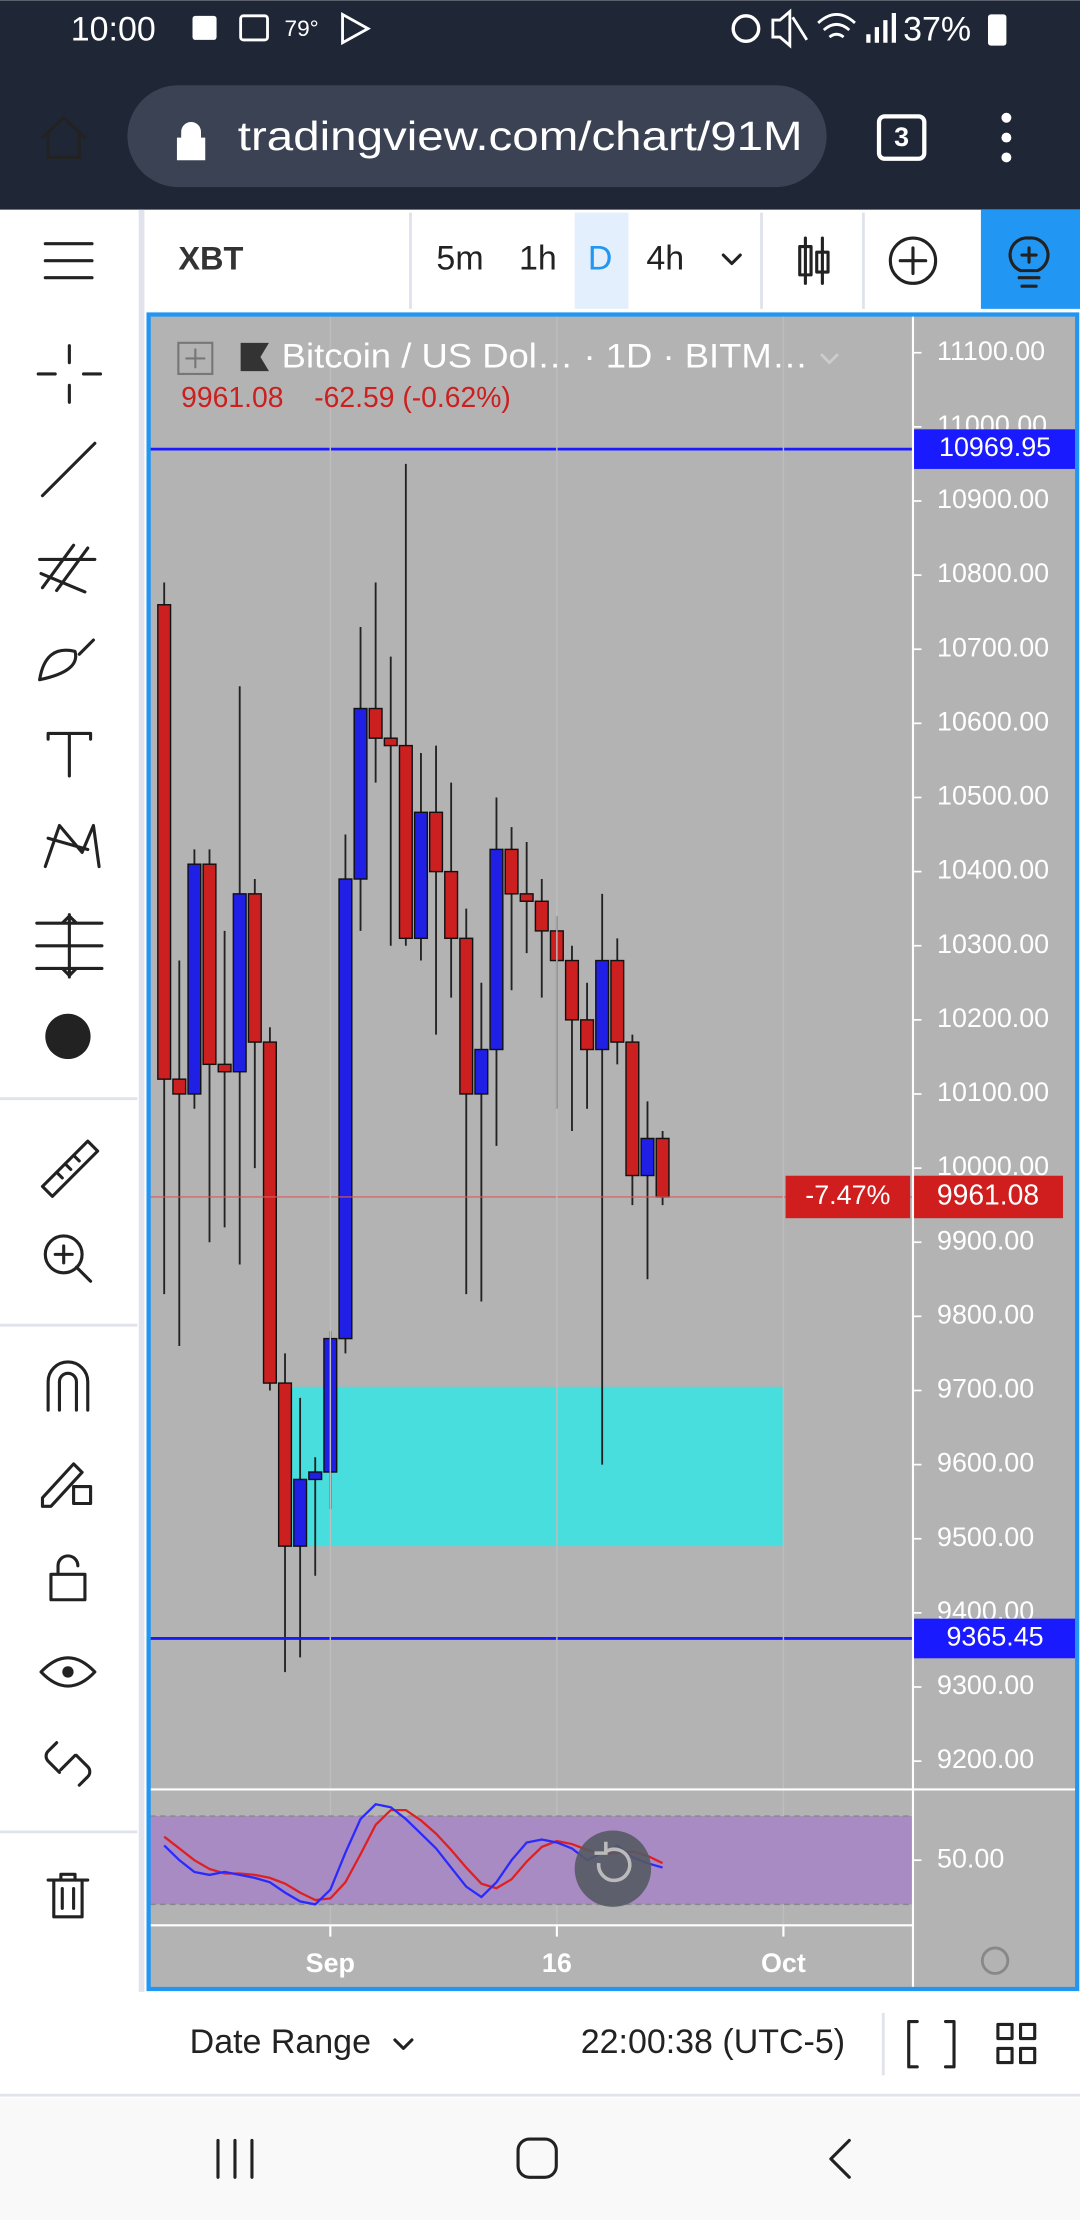 This screenshot has height=2220, width=1080. Describe the element at coordinates (302, 28) in the screenshot. I see `status-temp: 79°` at that location.